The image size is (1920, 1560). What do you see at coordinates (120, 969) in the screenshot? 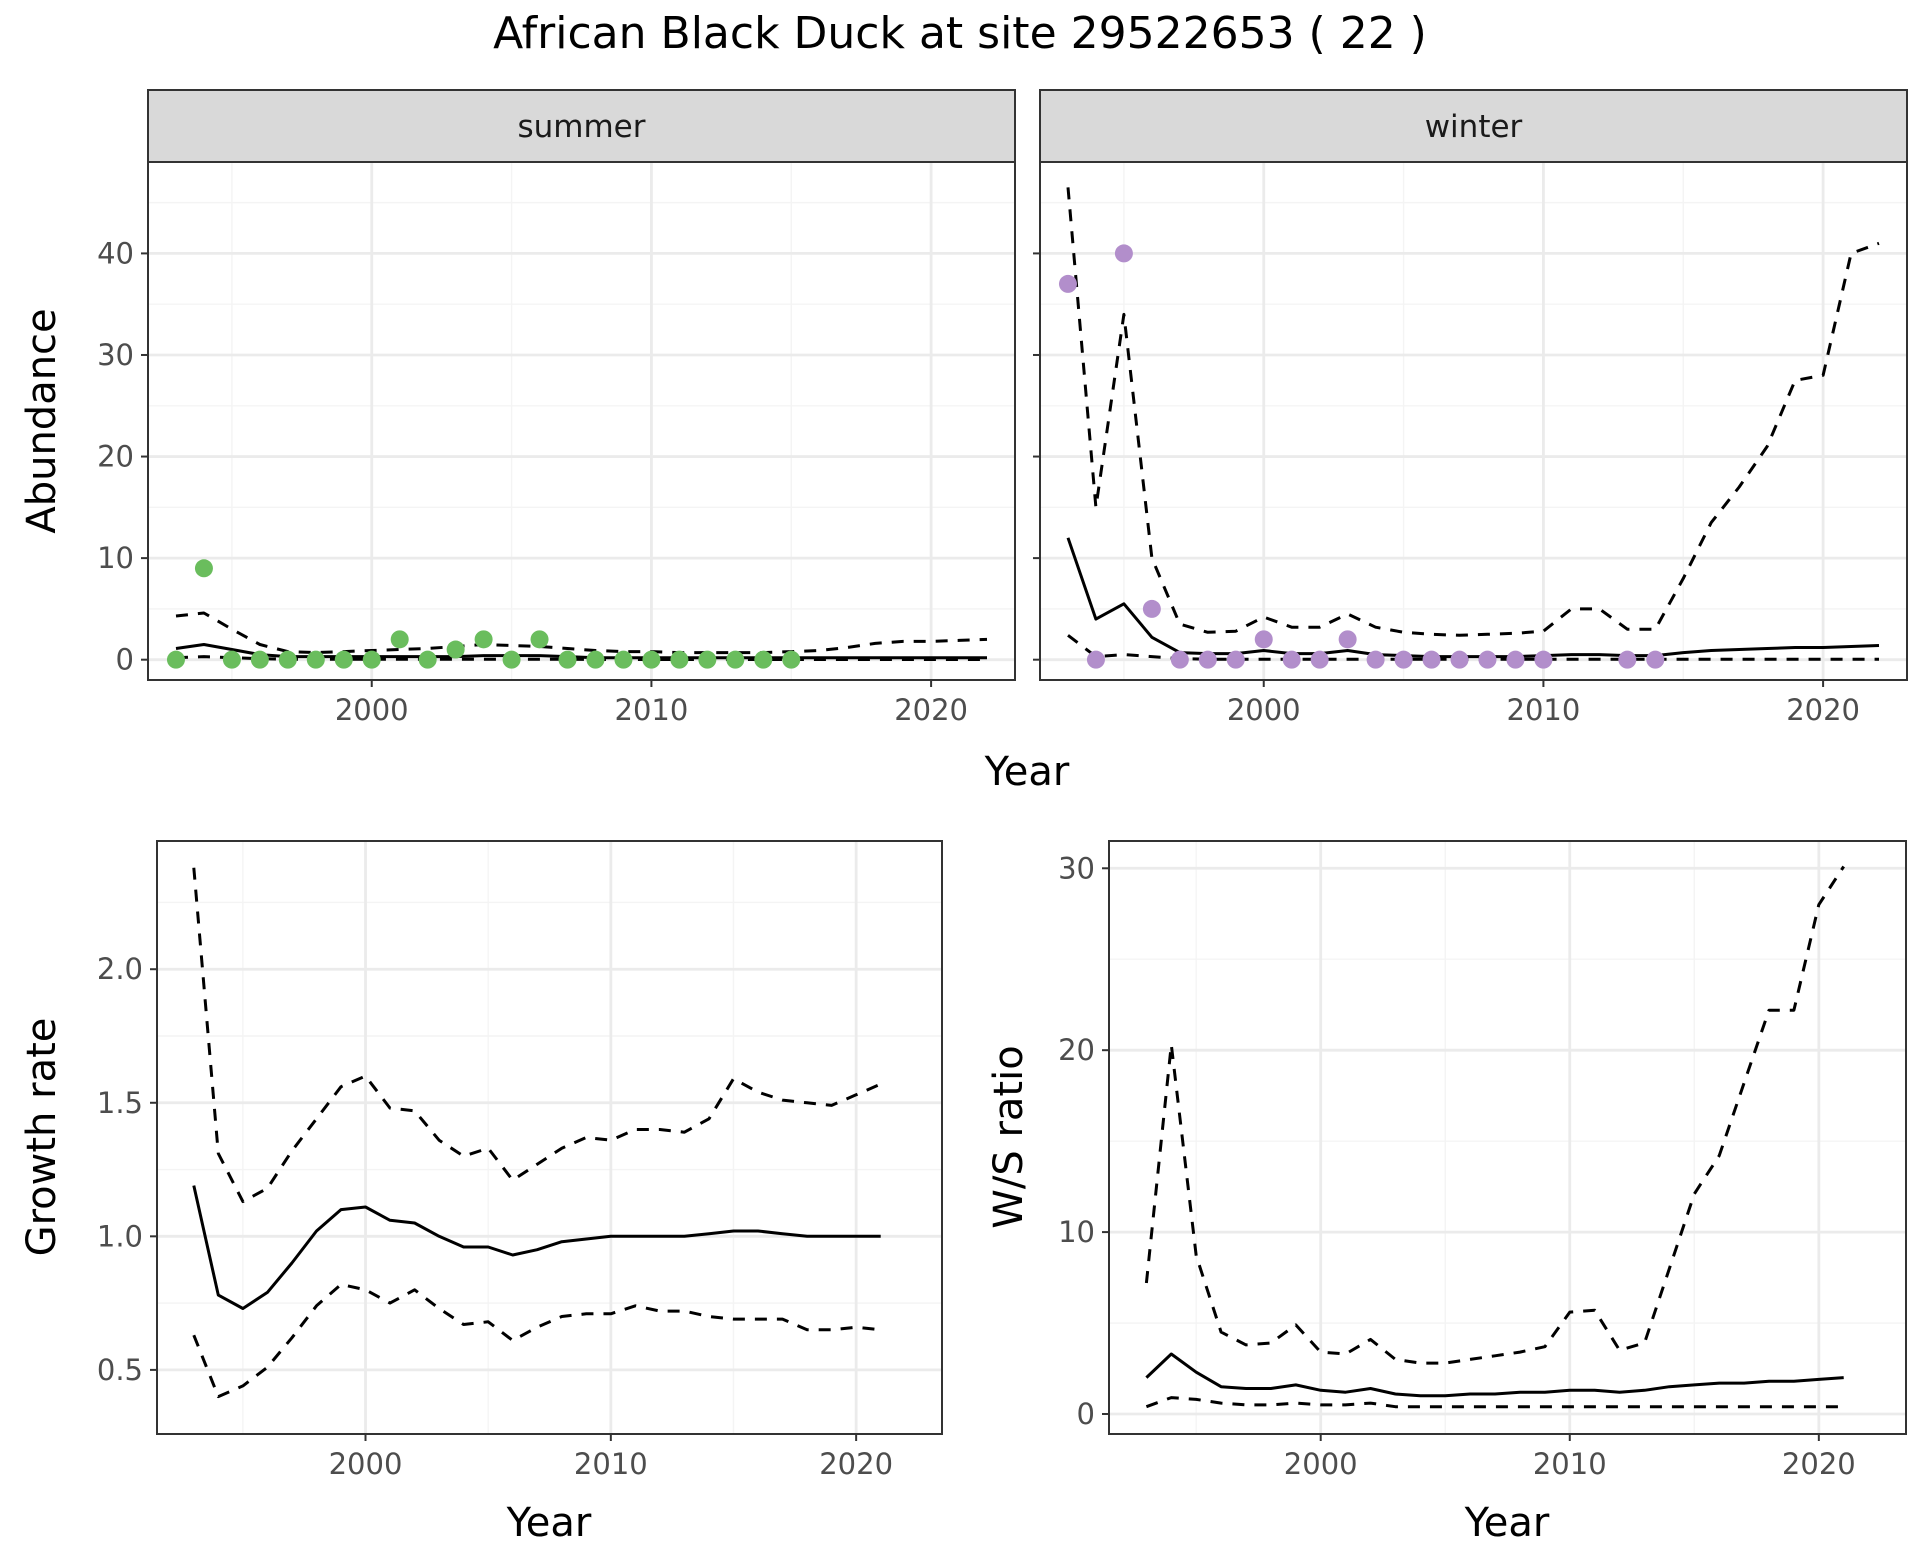
I see `y-tick-label: 2.0` at bounding box center [120, 969].